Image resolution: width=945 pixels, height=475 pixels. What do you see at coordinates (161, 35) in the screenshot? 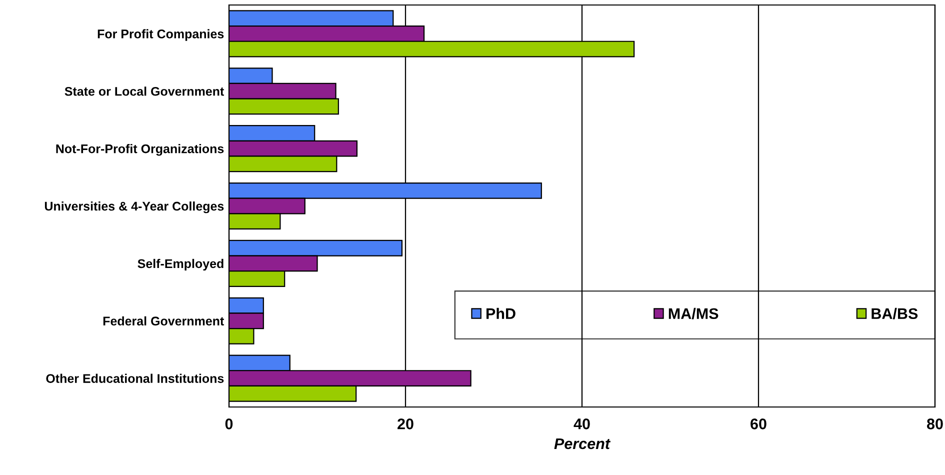
I see `y-tick-label: For Profit Companies` at bounding box center [161, 35].